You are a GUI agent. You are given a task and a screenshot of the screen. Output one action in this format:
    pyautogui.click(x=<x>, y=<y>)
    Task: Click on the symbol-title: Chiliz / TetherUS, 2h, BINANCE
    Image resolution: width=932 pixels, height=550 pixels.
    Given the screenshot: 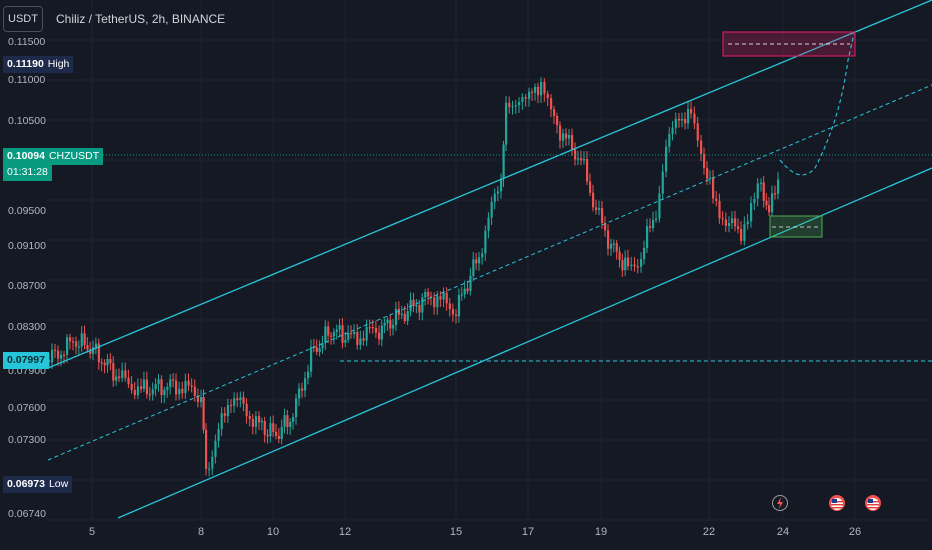 What is the action you would take?
    pyautogui.click(x=141, y=19)
    